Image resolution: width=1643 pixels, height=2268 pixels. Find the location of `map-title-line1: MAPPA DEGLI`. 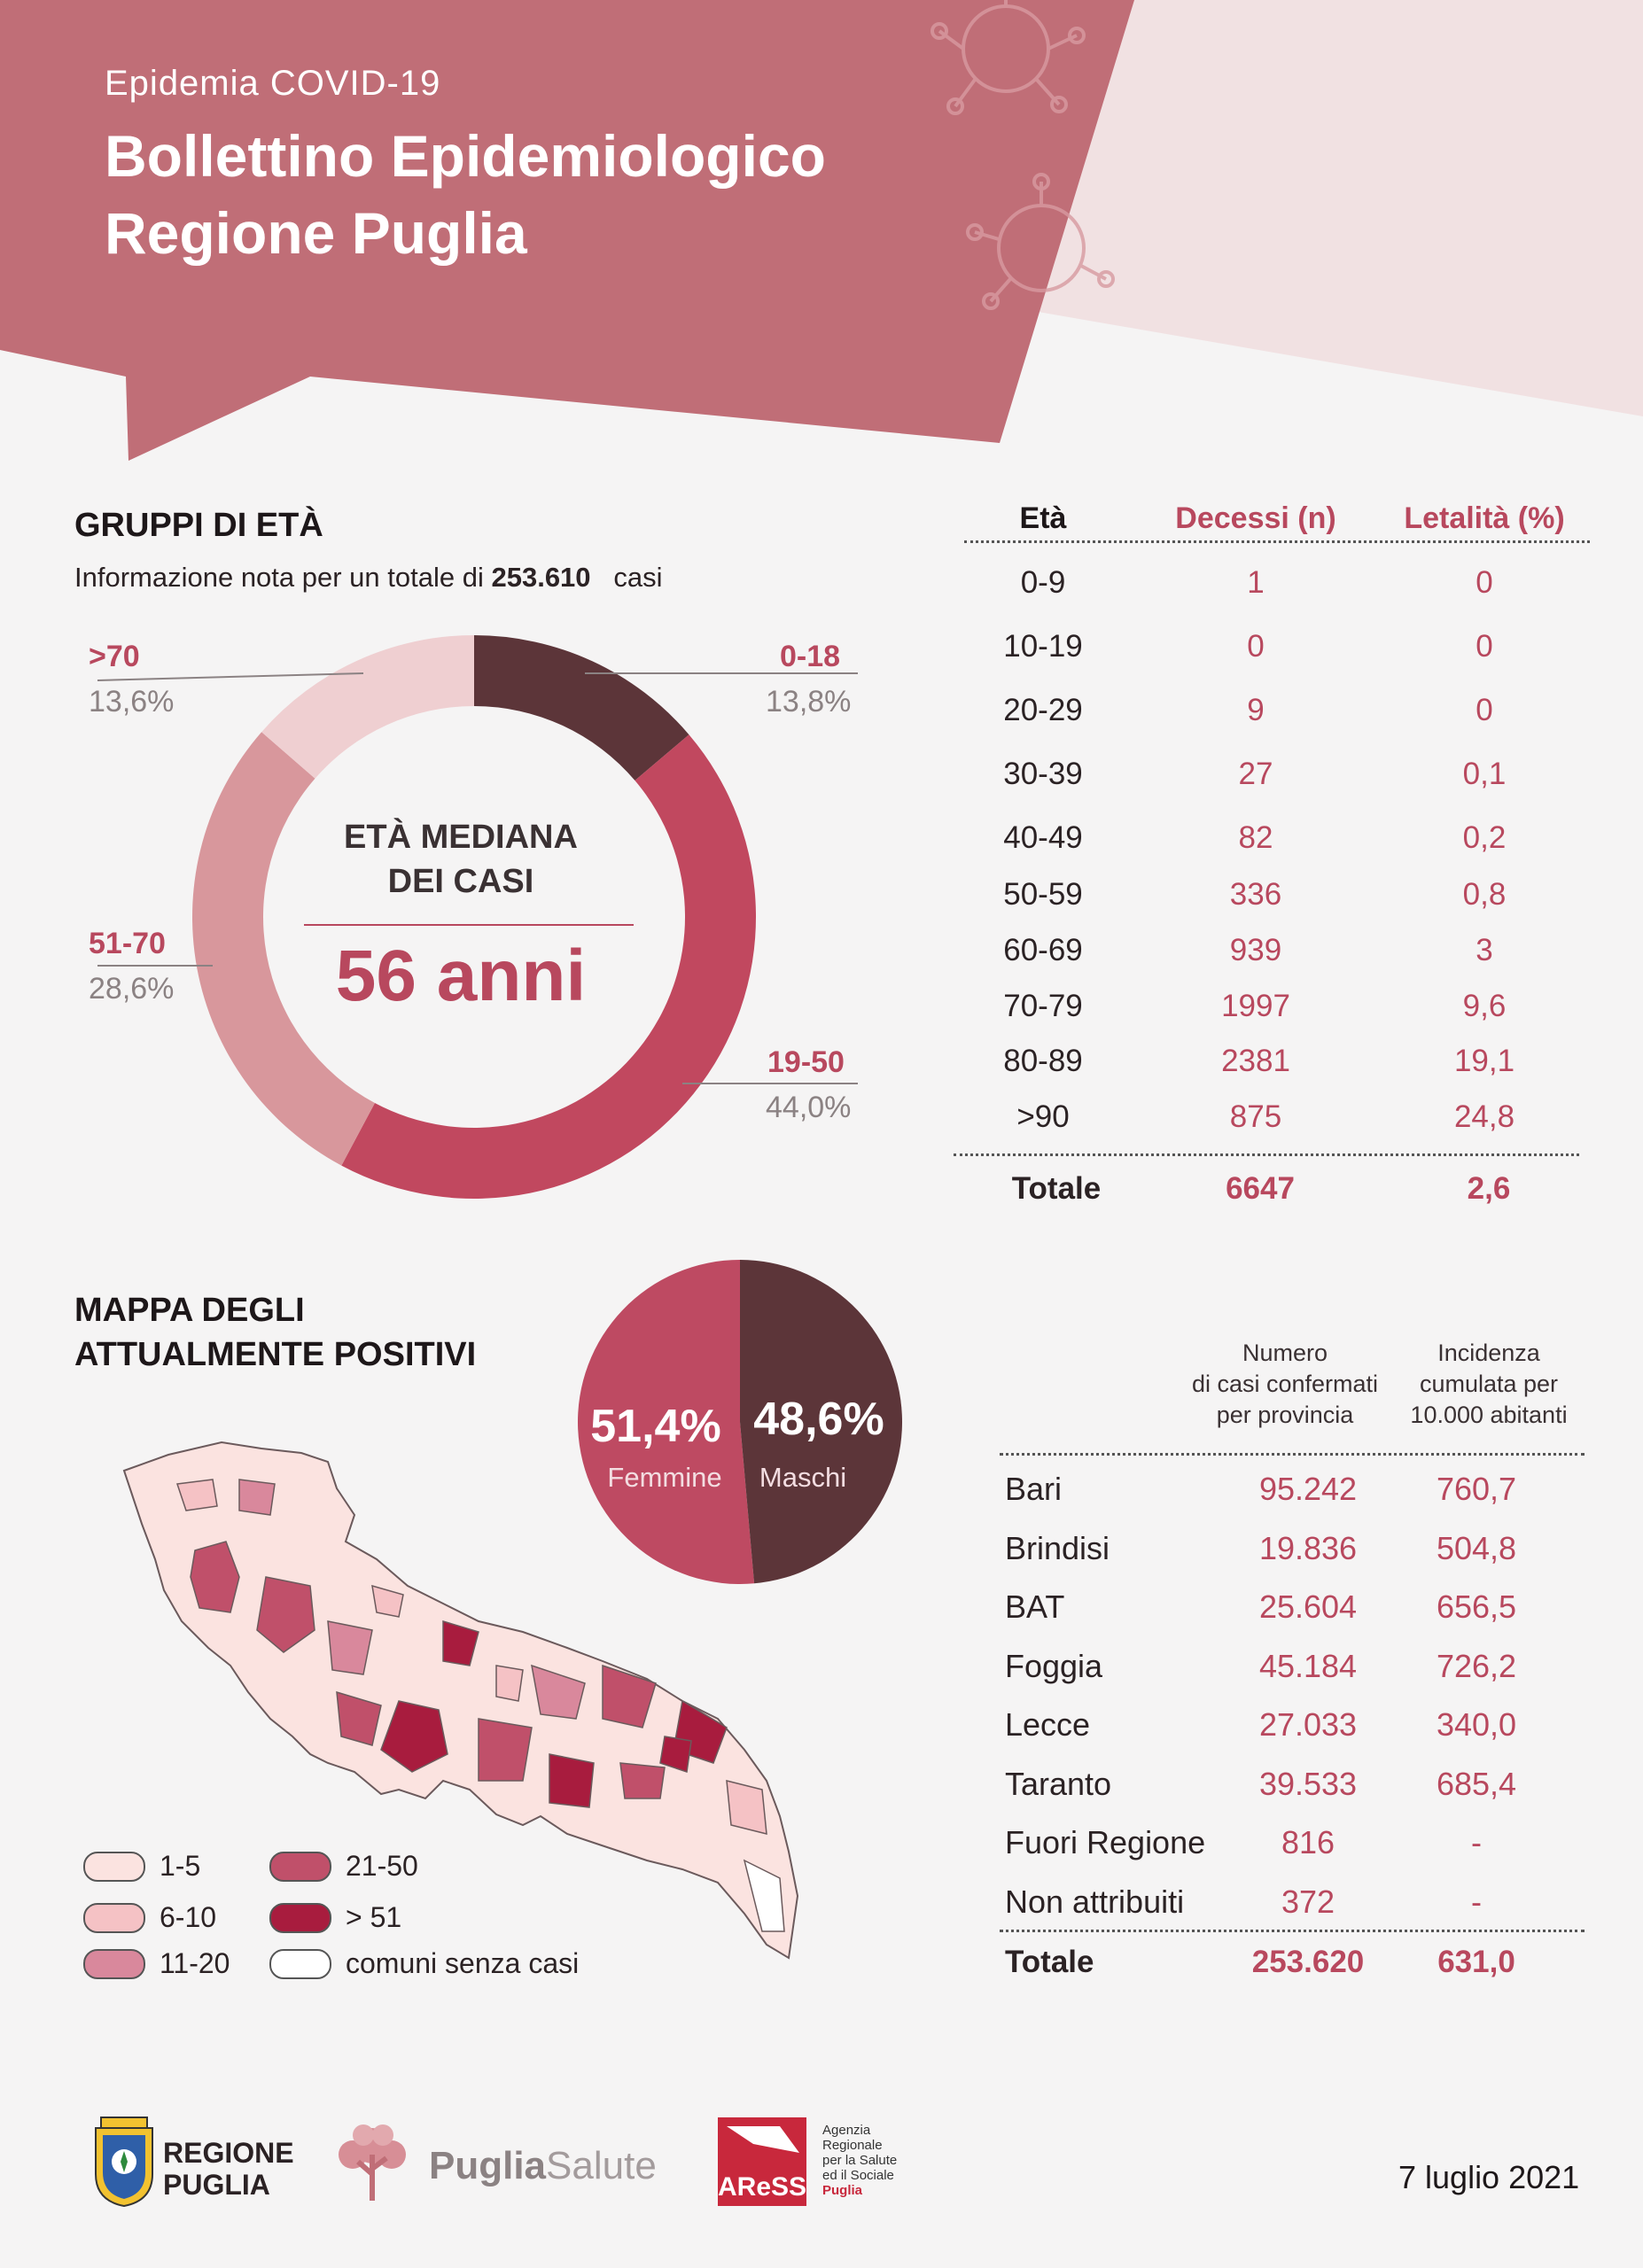

map-title-line1: MAPPA DEGLI is located at coordinates (189, 1310).